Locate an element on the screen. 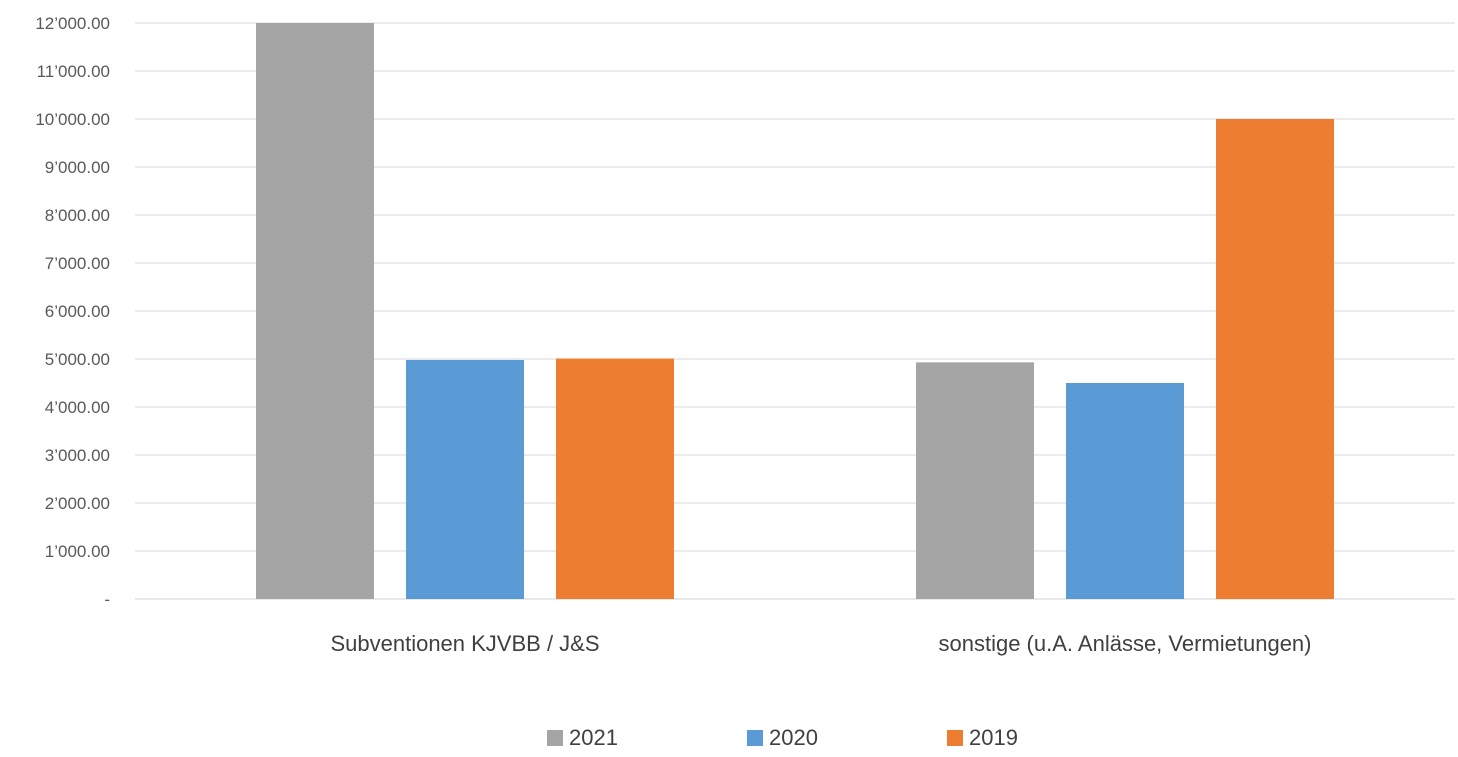  y-tick-label: 1’000.00 is located at coordinates (77, 551).